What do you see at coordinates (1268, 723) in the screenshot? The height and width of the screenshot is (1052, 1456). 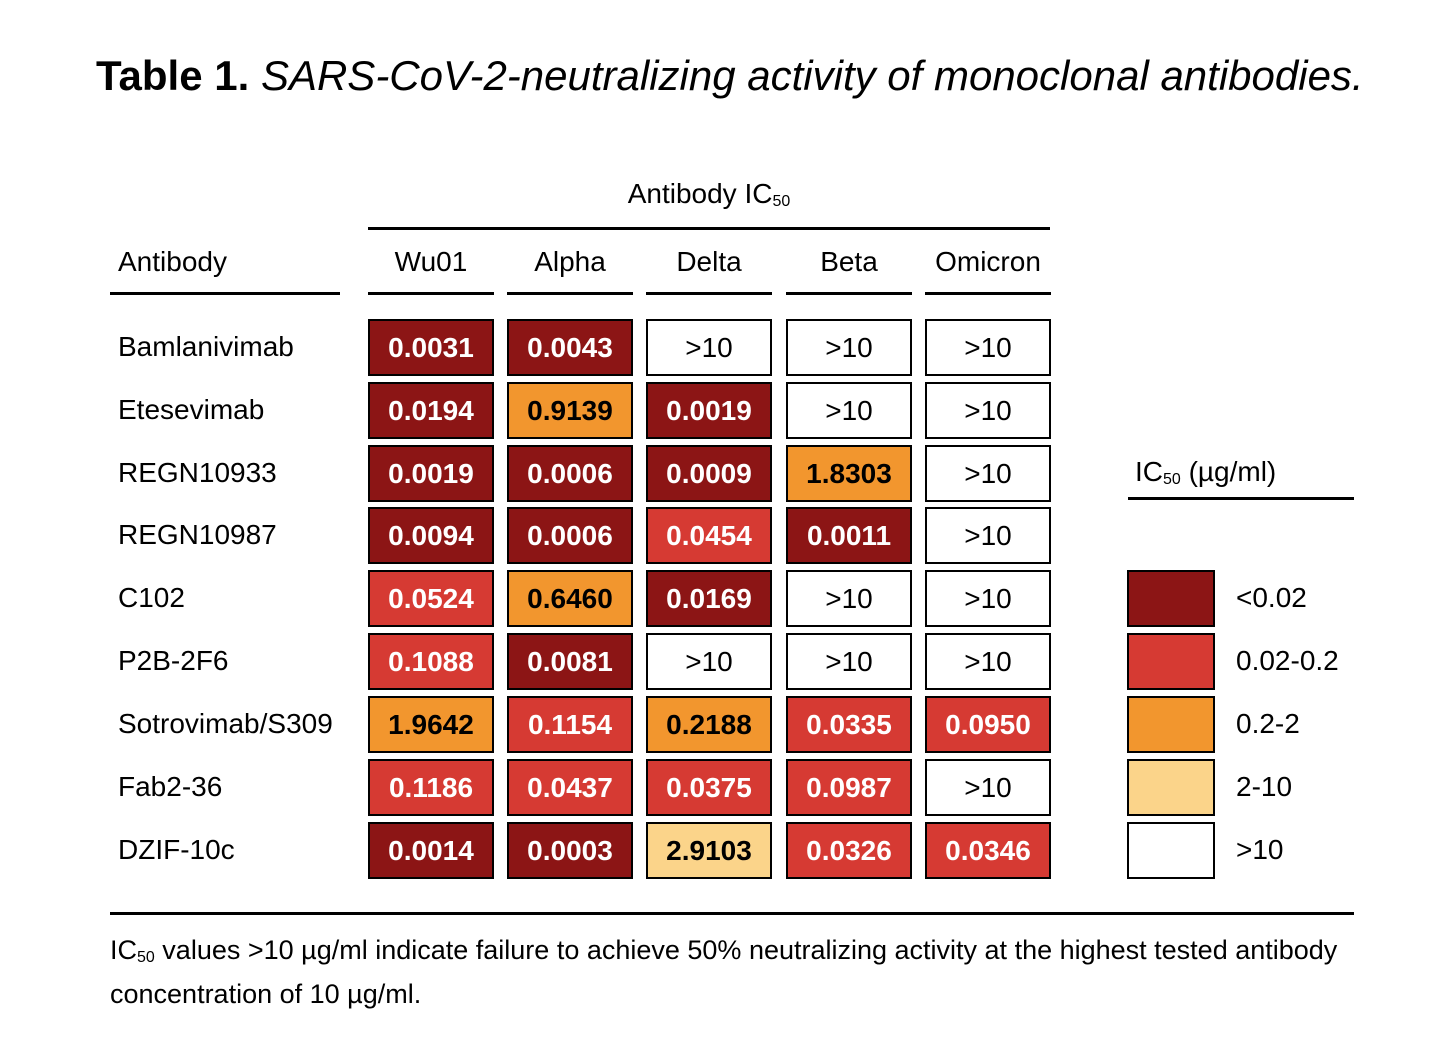 I see `legend-label: 0.2-2` at bounding box center [1268, 723].